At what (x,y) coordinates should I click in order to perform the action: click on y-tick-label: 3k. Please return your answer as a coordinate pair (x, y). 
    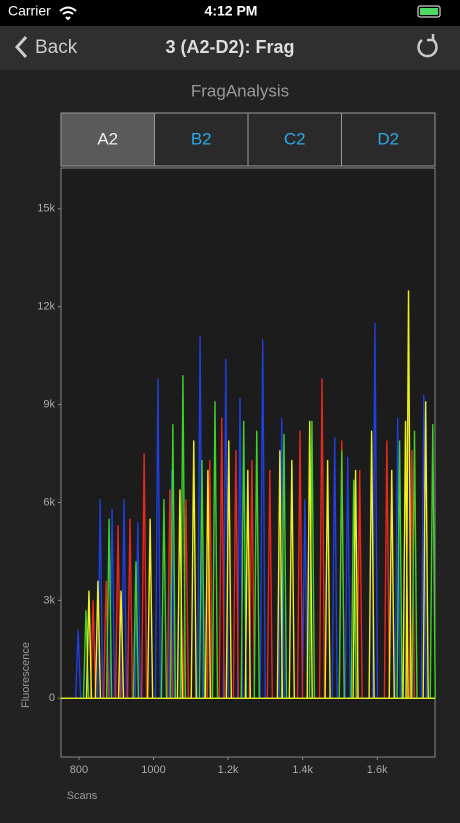
    Looking at the image, I should click on (49, 600).